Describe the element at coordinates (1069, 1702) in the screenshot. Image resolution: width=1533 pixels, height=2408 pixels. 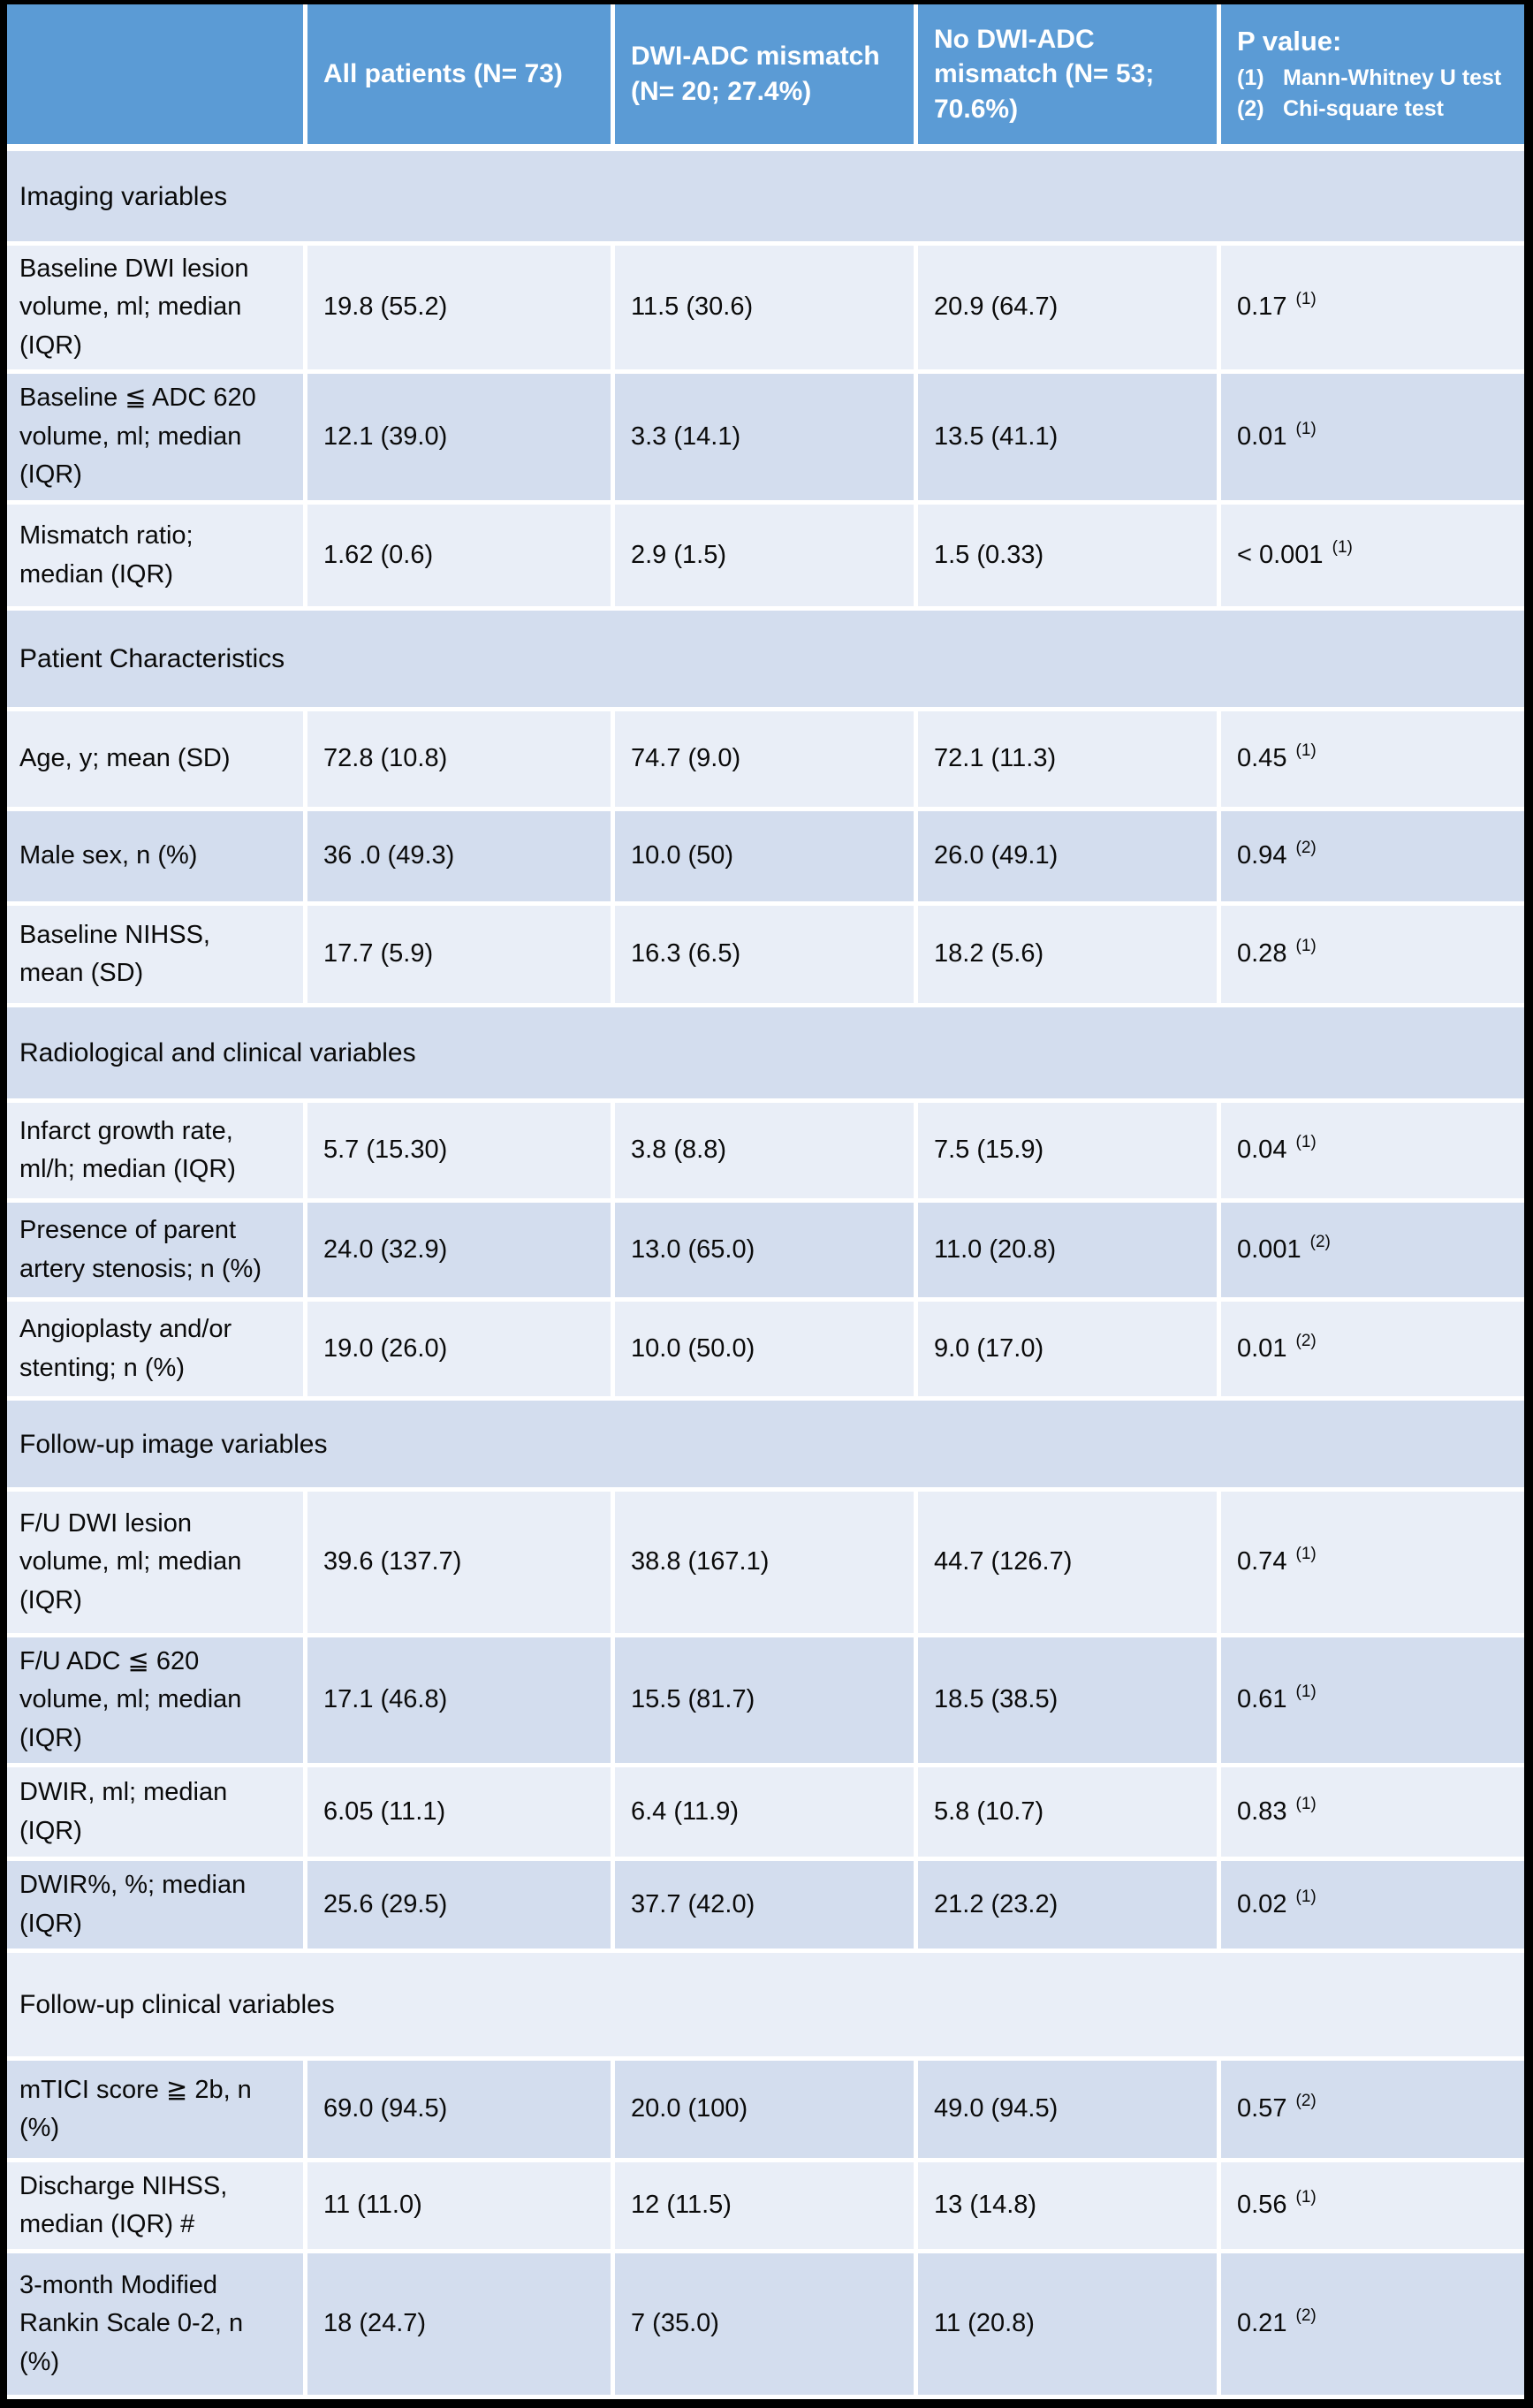
I see `cell-no-dwi-adc-mismatch: 18.5 (38.5)` at that location.